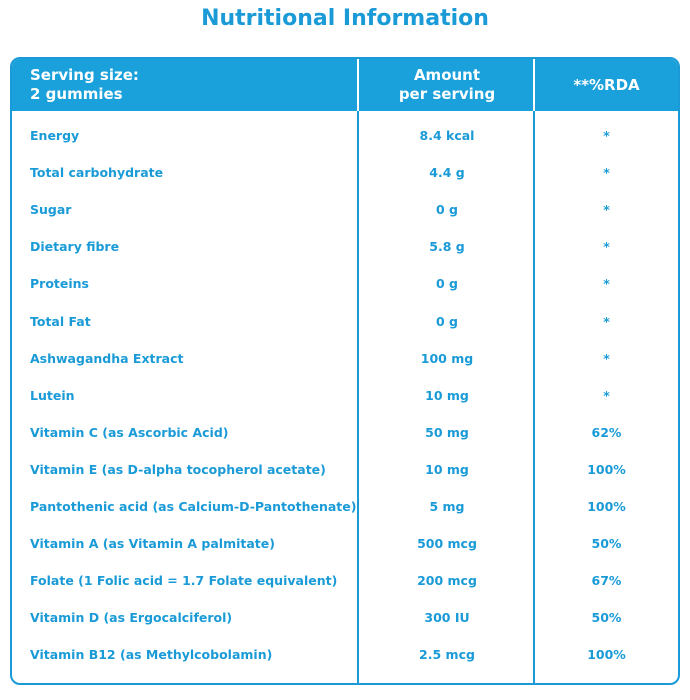  What do you see at coordinates (447, 432) in the screenshot?
I see `amount: 50 mg` at bounding box center [447, 432].